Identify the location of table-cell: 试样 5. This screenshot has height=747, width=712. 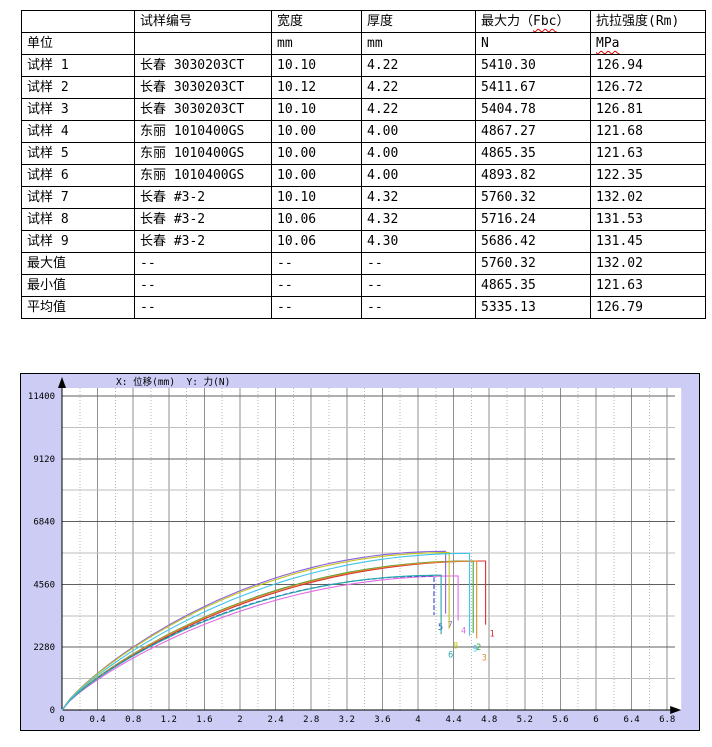
(78, 153).